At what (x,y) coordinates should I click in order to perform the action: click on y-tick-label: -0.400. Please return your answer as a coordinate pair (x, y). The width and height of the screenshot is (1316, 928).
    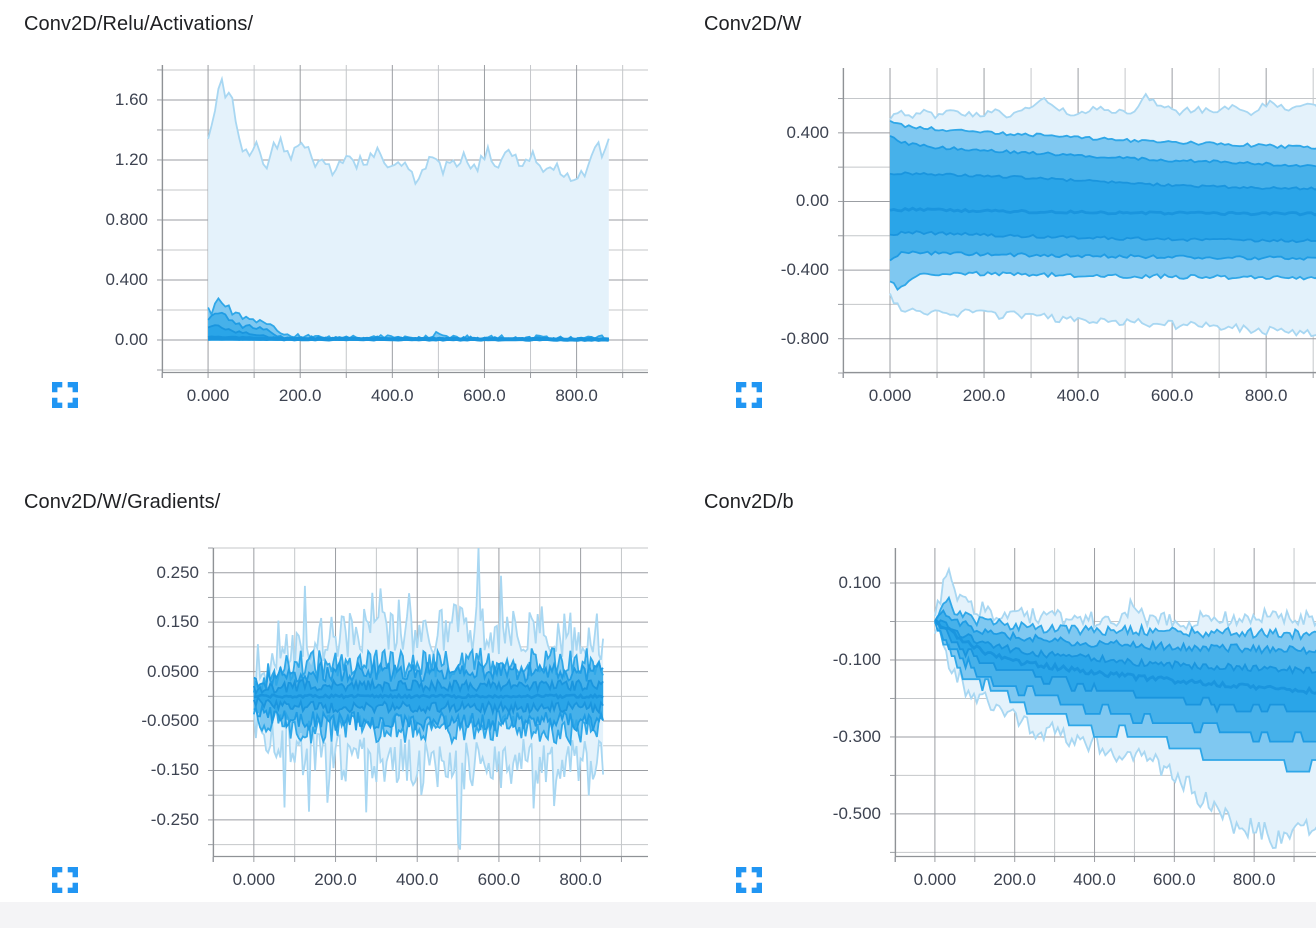
    Looking at the image, I should click on (804, 270).